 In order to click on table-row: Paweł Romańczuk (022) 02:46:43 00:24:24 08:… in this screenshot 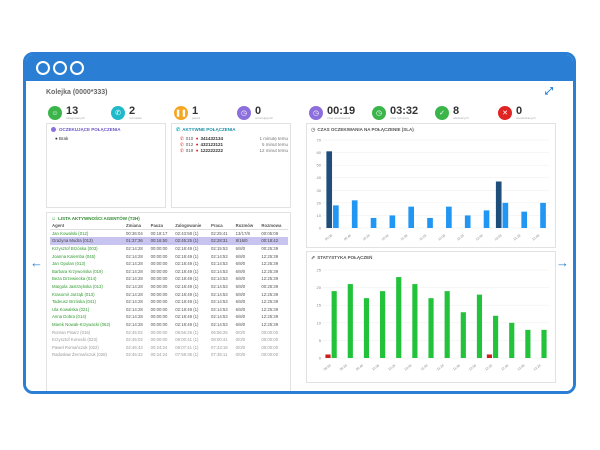, I will do `click(169, 348)`.